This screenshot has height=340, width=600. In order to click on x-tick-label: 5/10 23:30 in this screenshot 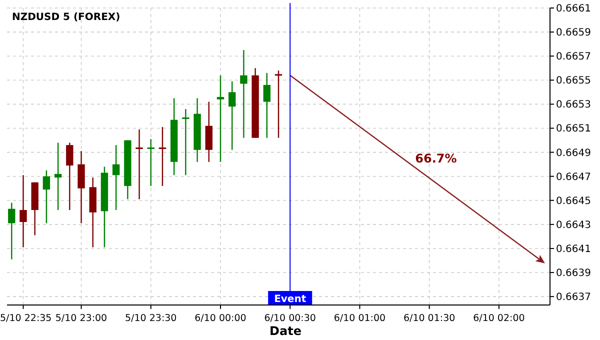, I will do `click(151, 318)`.